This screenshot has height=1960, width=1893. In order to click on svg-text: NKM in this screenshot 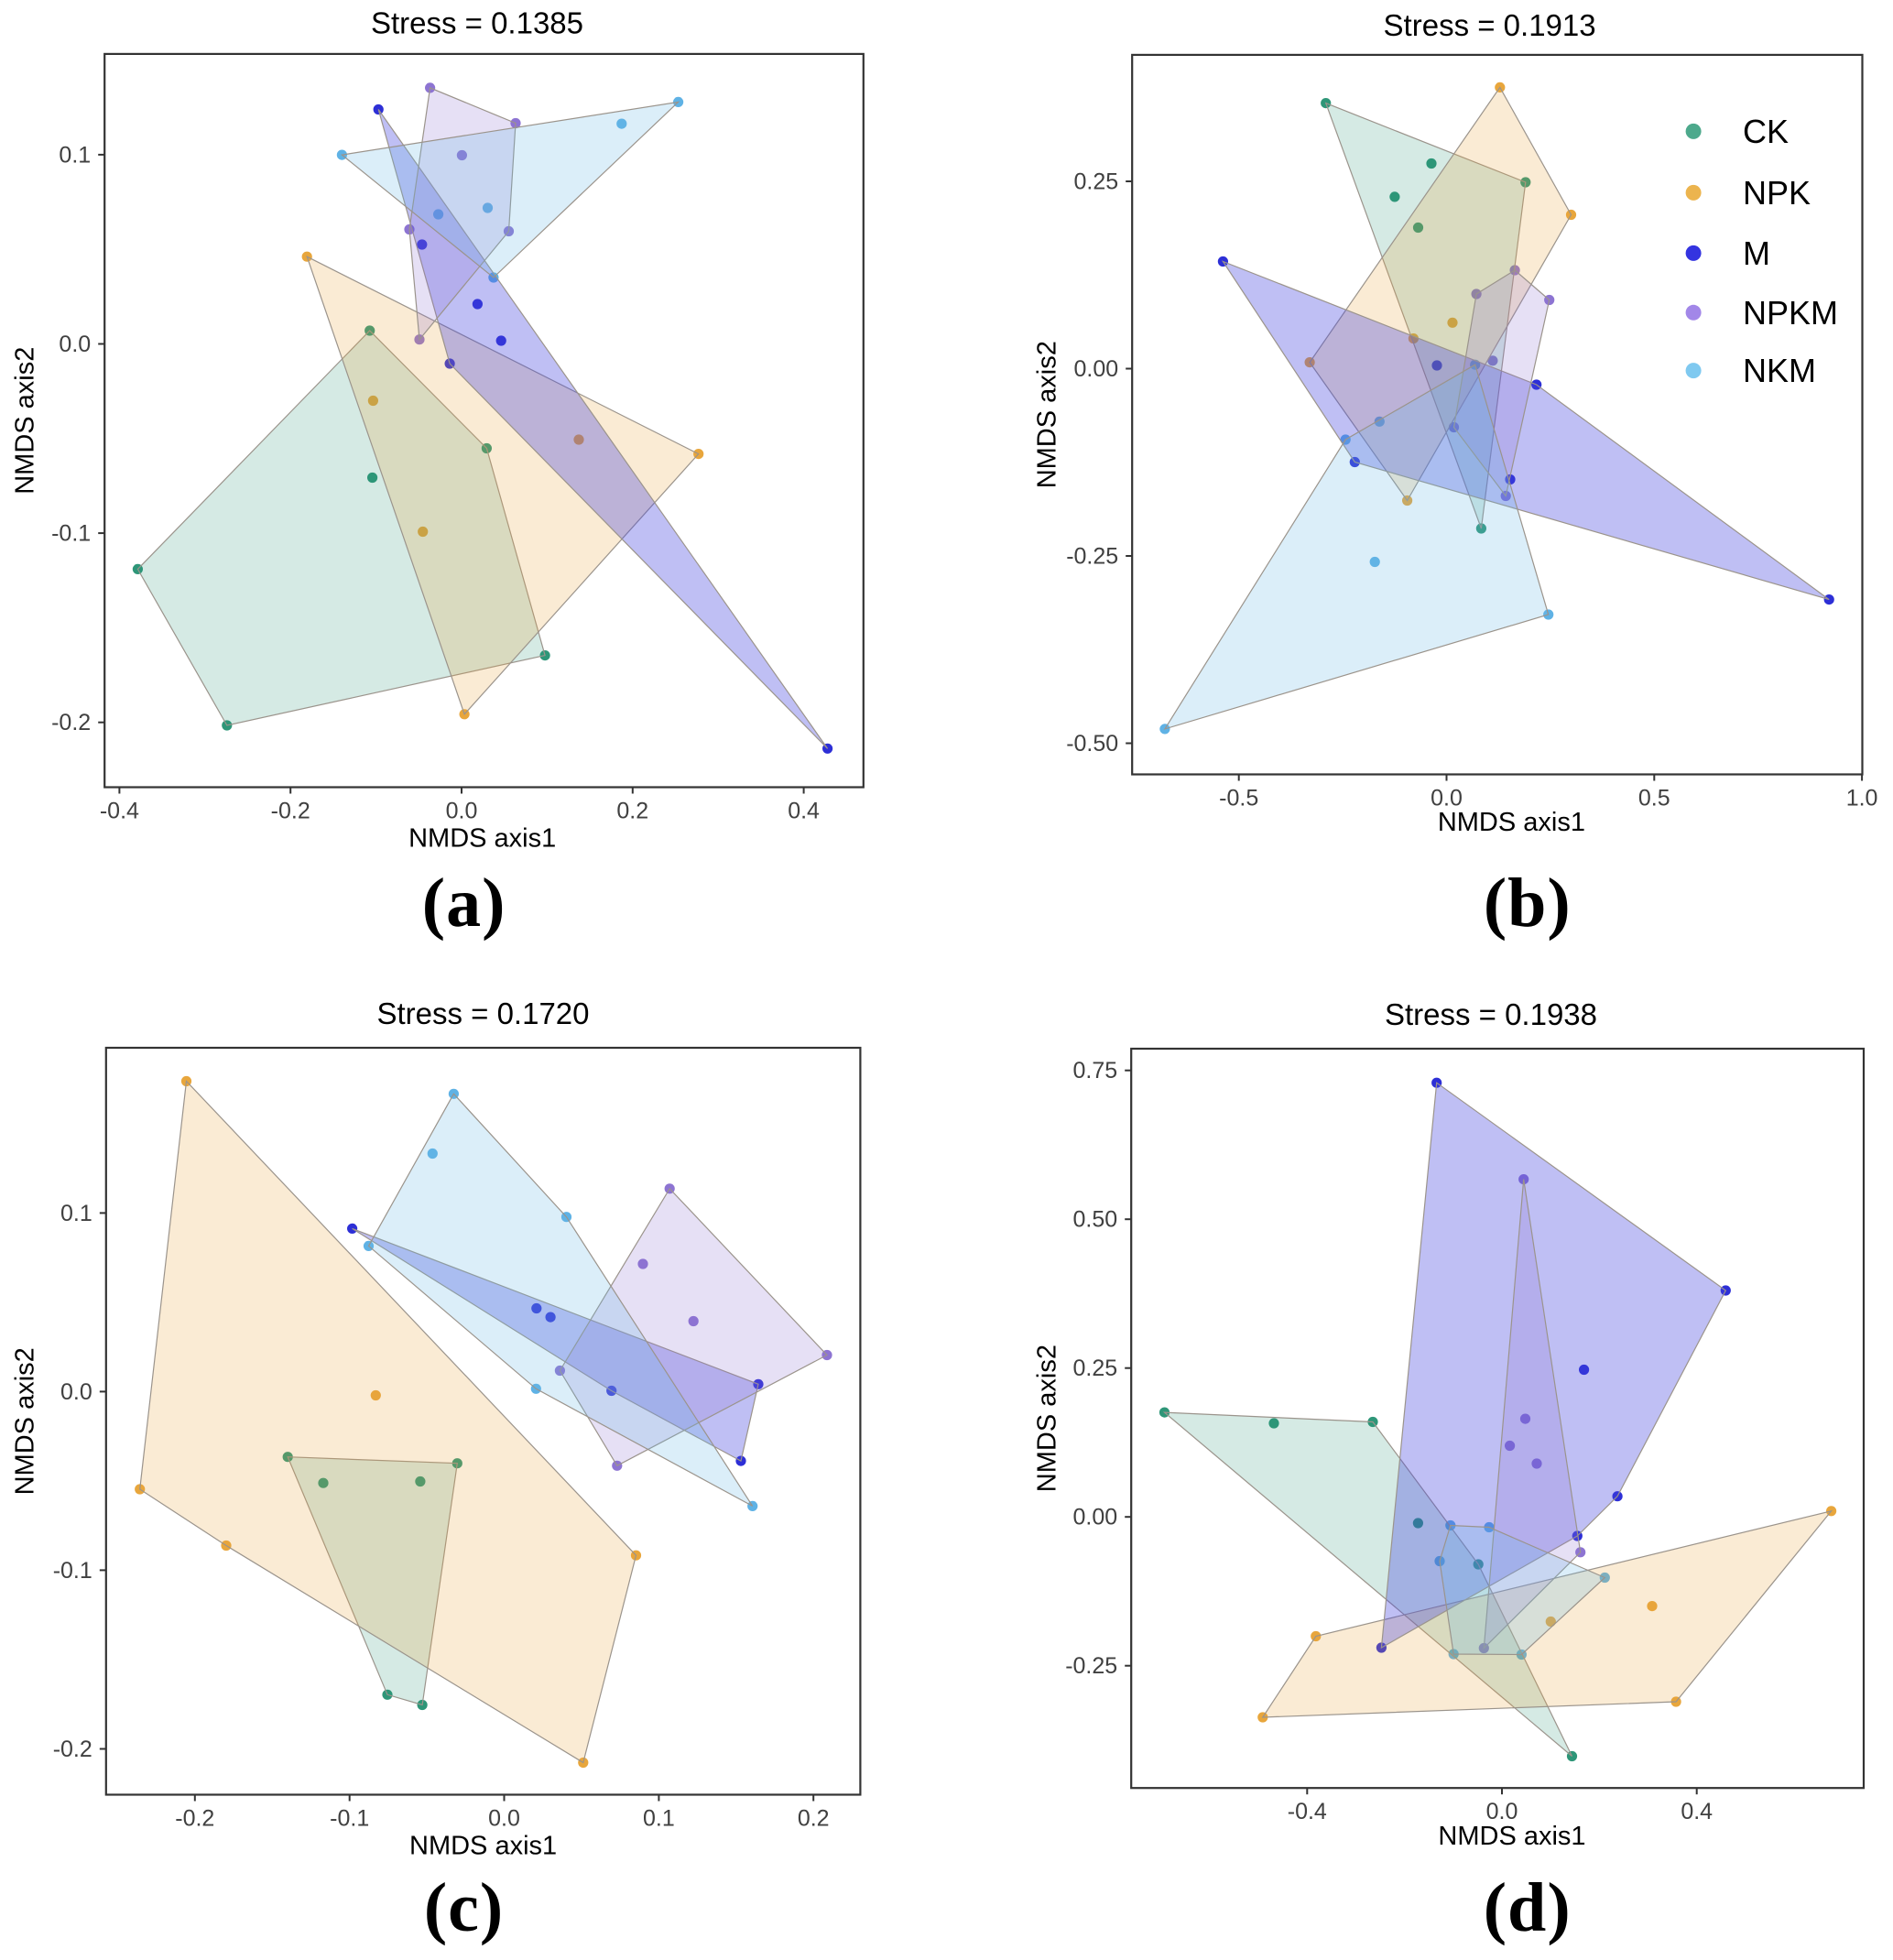, I will do `click(1779, 370)`.